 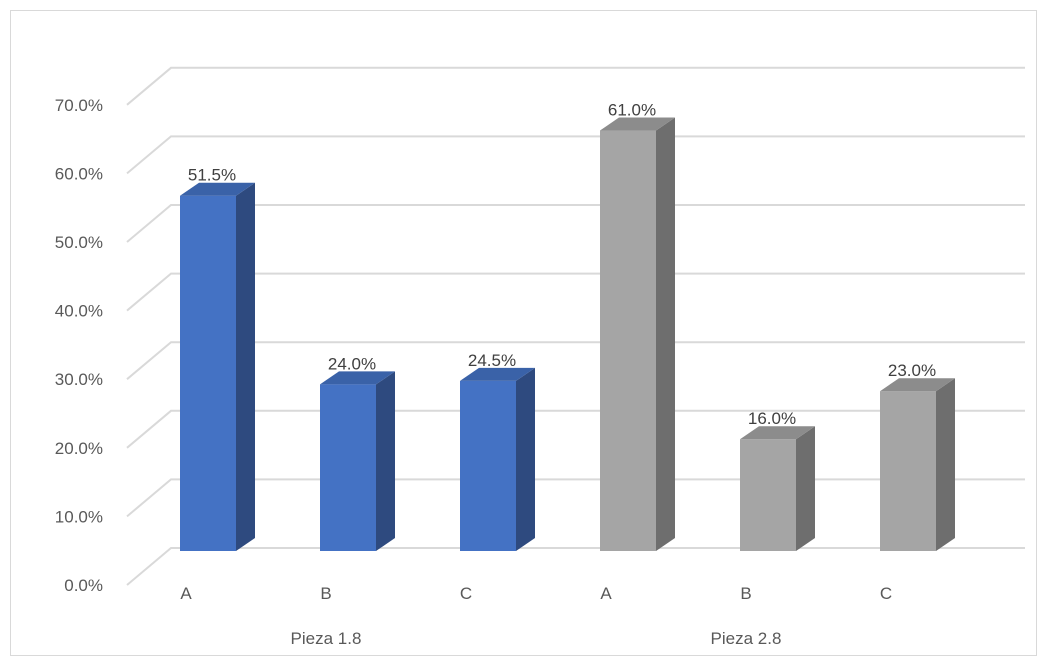 I want to click on data-label: 16.0%, so click(x=772, y=418).